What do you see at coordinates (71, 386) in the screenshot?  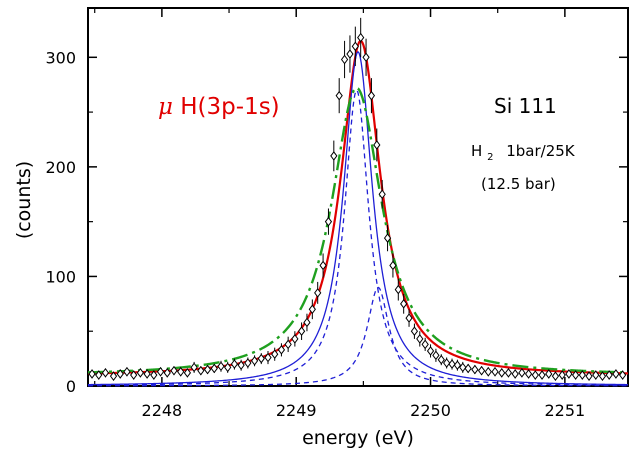 I see `y-tick-label: 0` at bounding box center [71, 386].